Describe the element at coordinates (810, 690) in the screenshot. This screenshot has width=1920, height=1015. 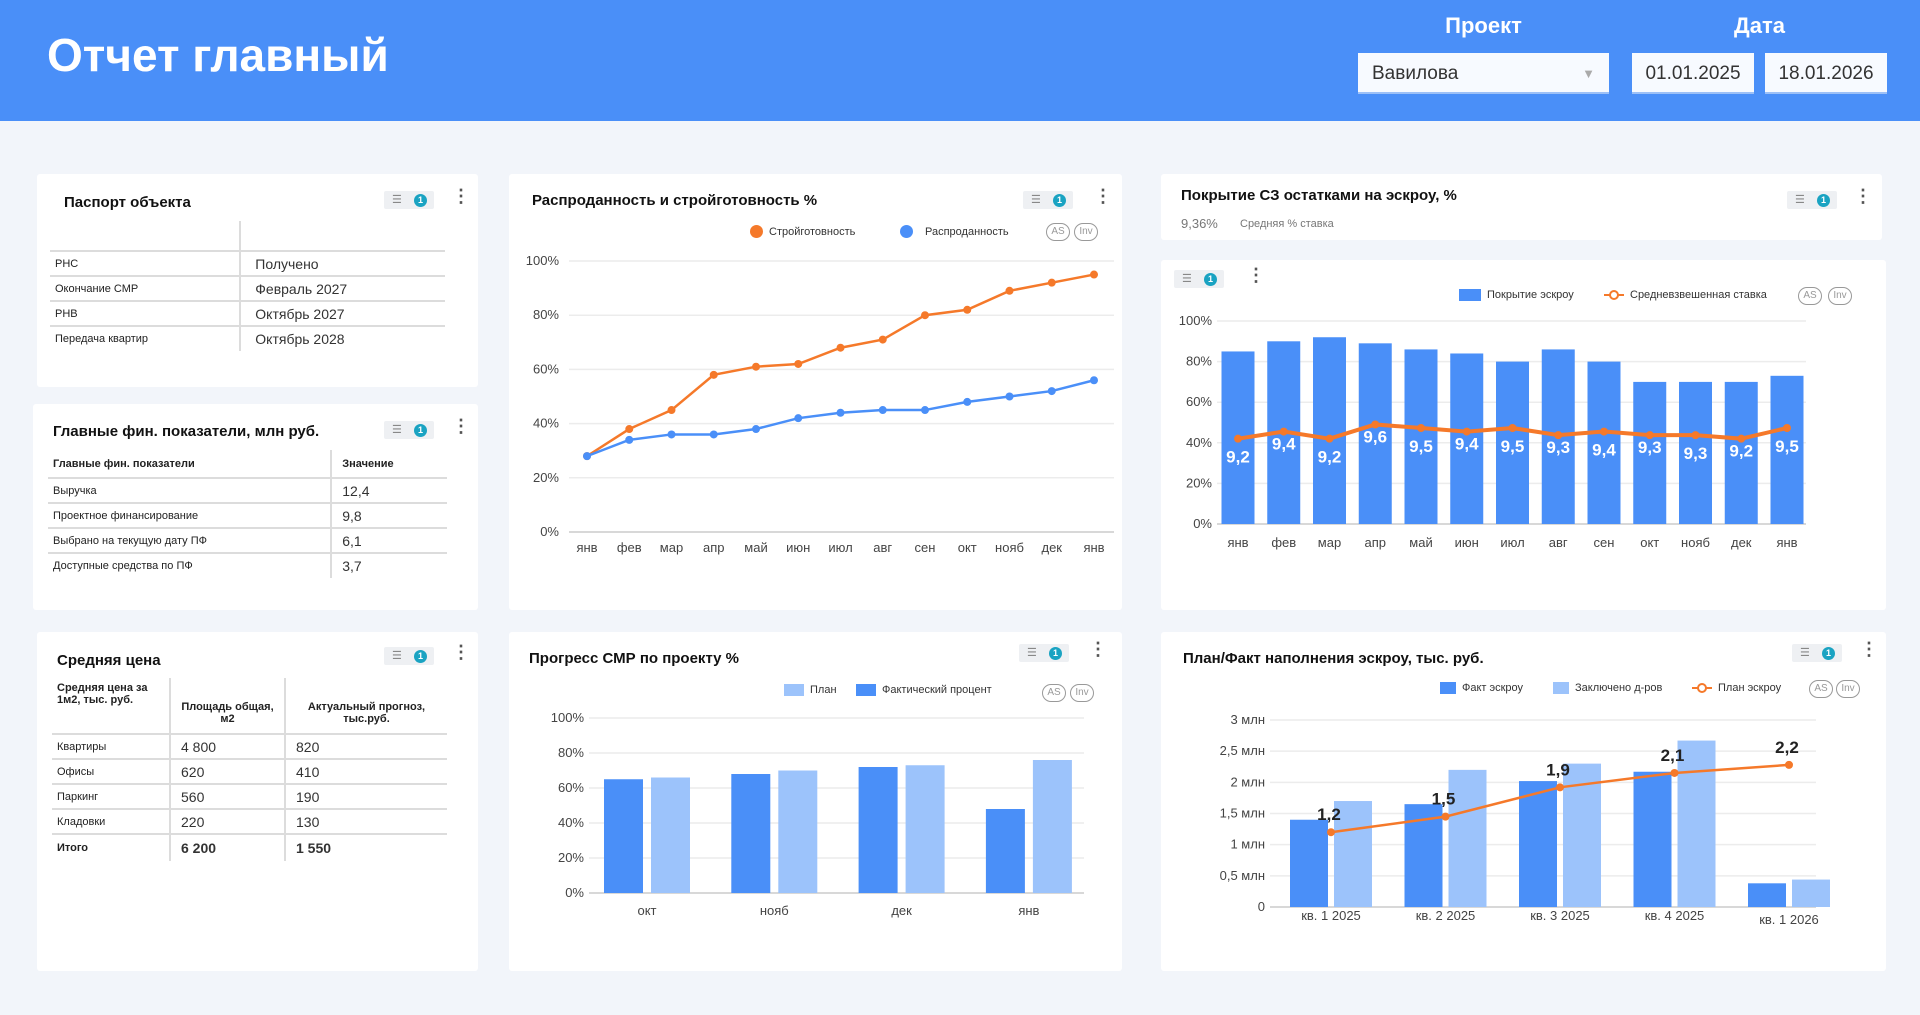
I see `legend-item: План` at that location.